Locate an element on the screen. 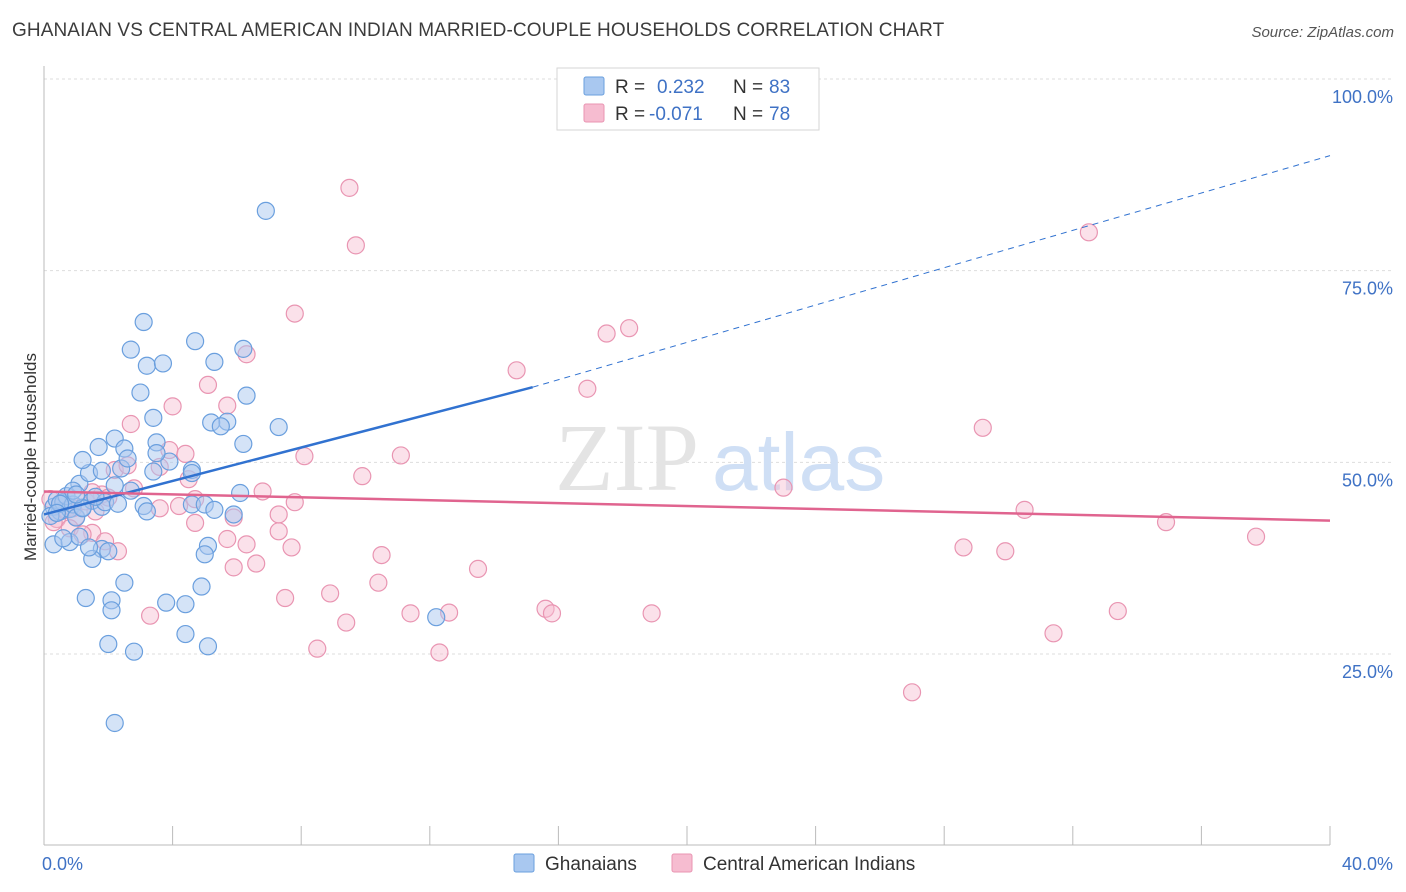 This screenshot has width=1406, height=892. legend-n-value: 83 is located at coordinates (779, 87).